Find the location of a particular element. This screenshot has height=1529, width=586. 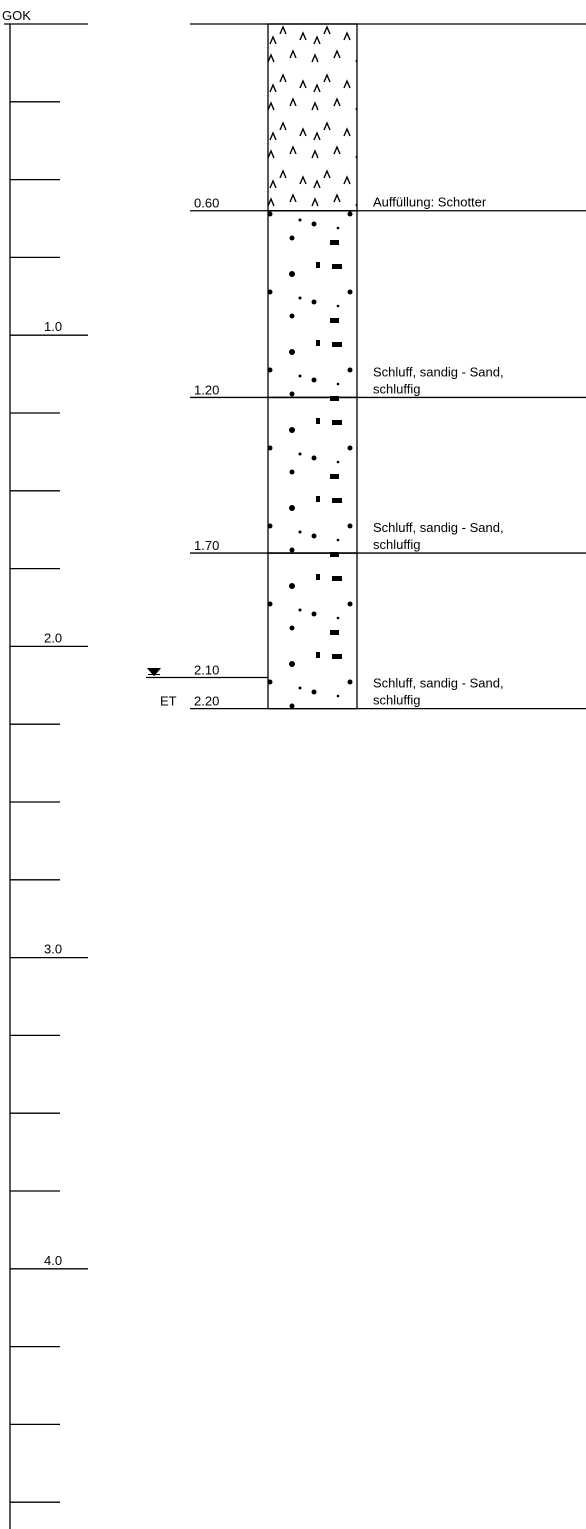

end-label: ET is located at coordinates (168, 701).